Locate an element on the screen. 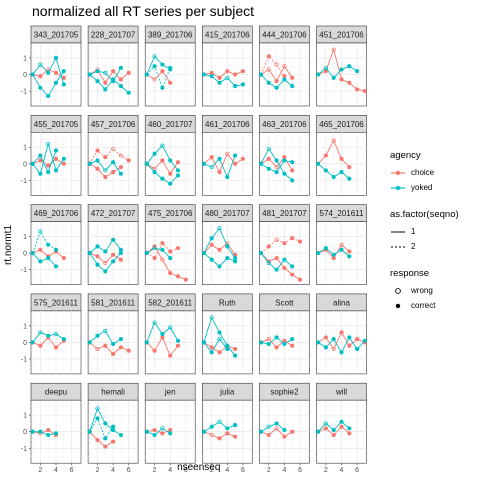  facet-panel: julia 2 4 6 is located at coordinates (227, 428).